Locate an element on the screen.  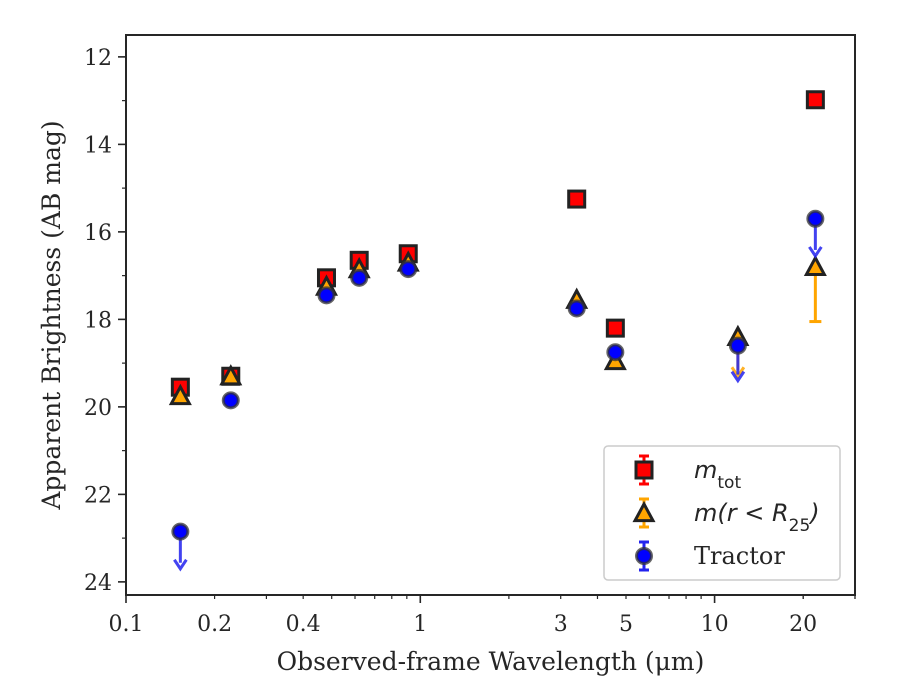
legend-entry-triangle: m(r < R25) is located at coordinates (726, 516).